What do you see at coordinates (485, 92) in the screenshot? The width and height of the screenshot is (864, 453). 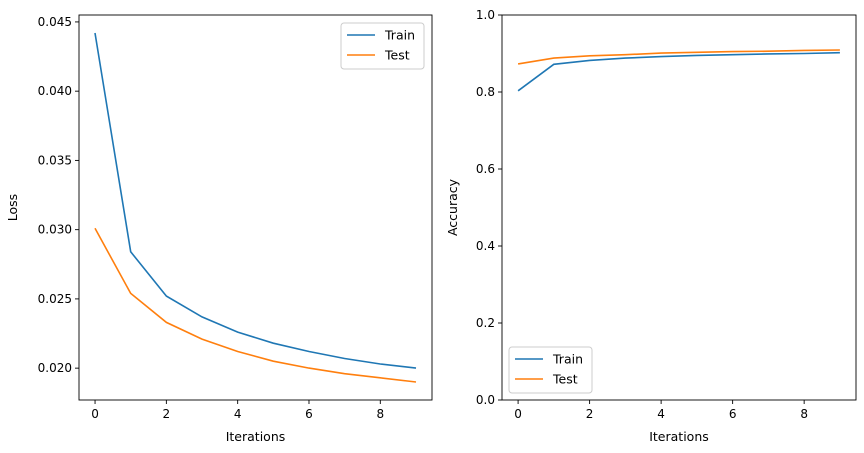 I see `y-tick-label: 0.8` at bounding box center [485, 92].